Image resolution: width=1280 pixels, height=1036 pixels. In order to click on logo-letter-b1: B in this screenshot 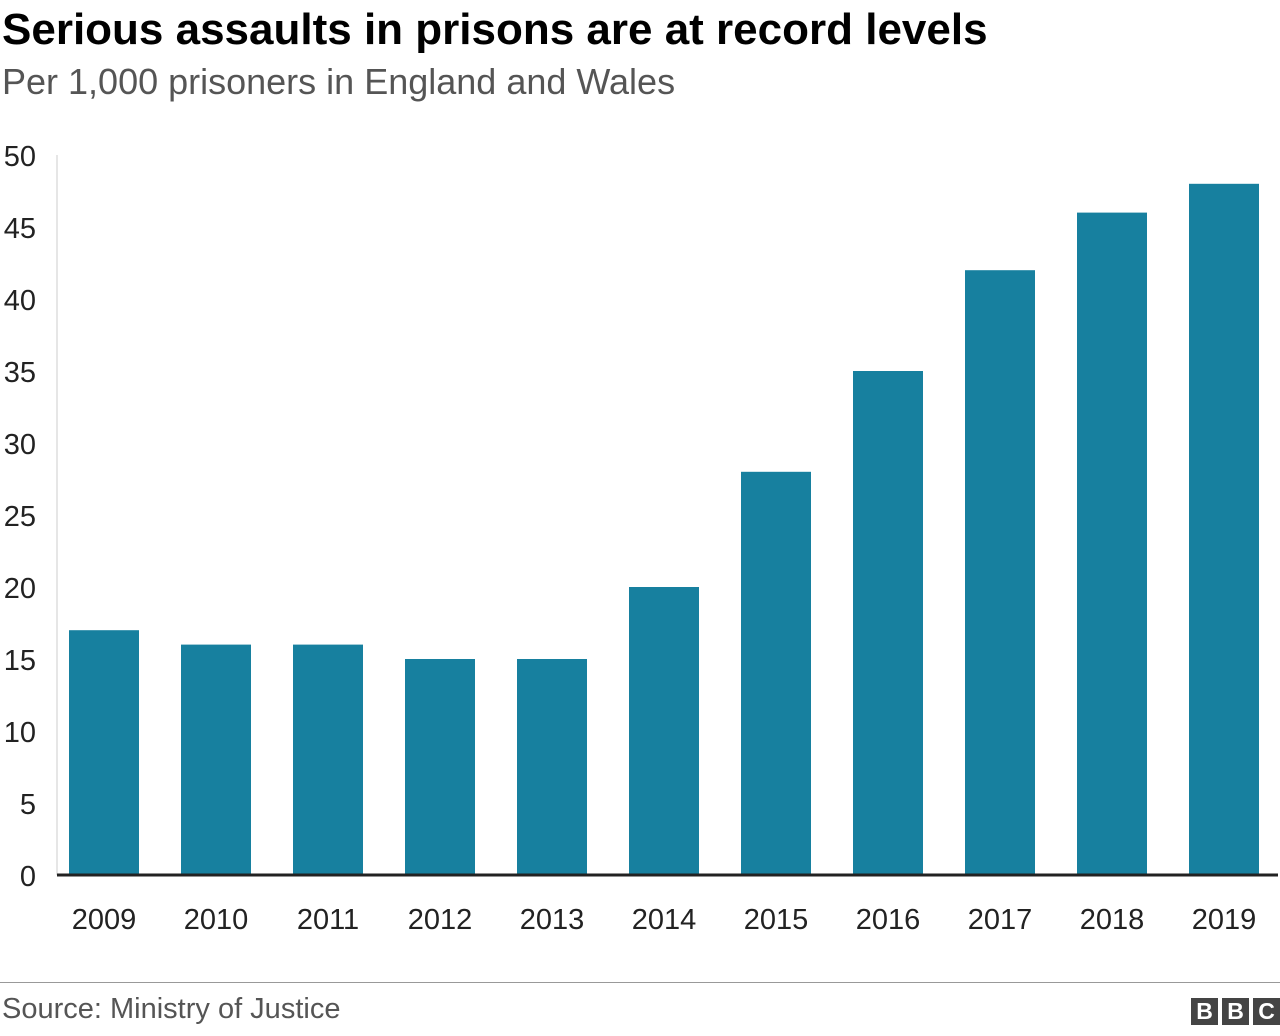, I will do `click(1204, 1011)`.